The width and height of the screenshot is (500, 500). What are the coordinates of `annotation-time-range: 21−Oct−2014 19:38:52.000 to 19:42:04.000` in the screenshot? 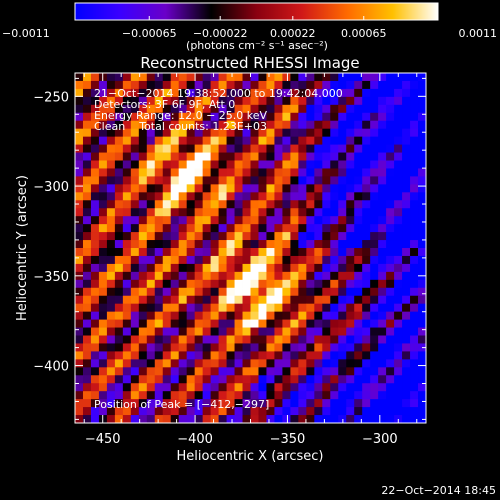 It's located at (218, 93).